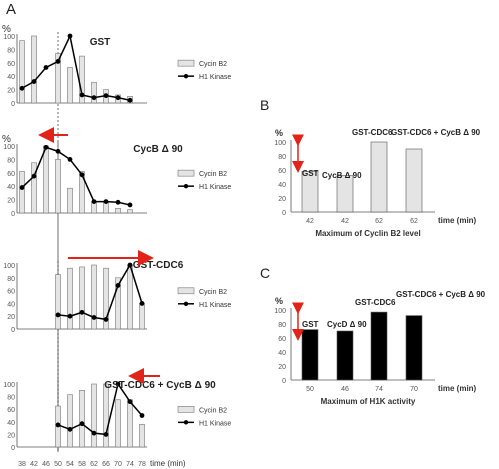 The image size is (499, 469). I want to click on x-tick-label: 66, so click(106, 464).